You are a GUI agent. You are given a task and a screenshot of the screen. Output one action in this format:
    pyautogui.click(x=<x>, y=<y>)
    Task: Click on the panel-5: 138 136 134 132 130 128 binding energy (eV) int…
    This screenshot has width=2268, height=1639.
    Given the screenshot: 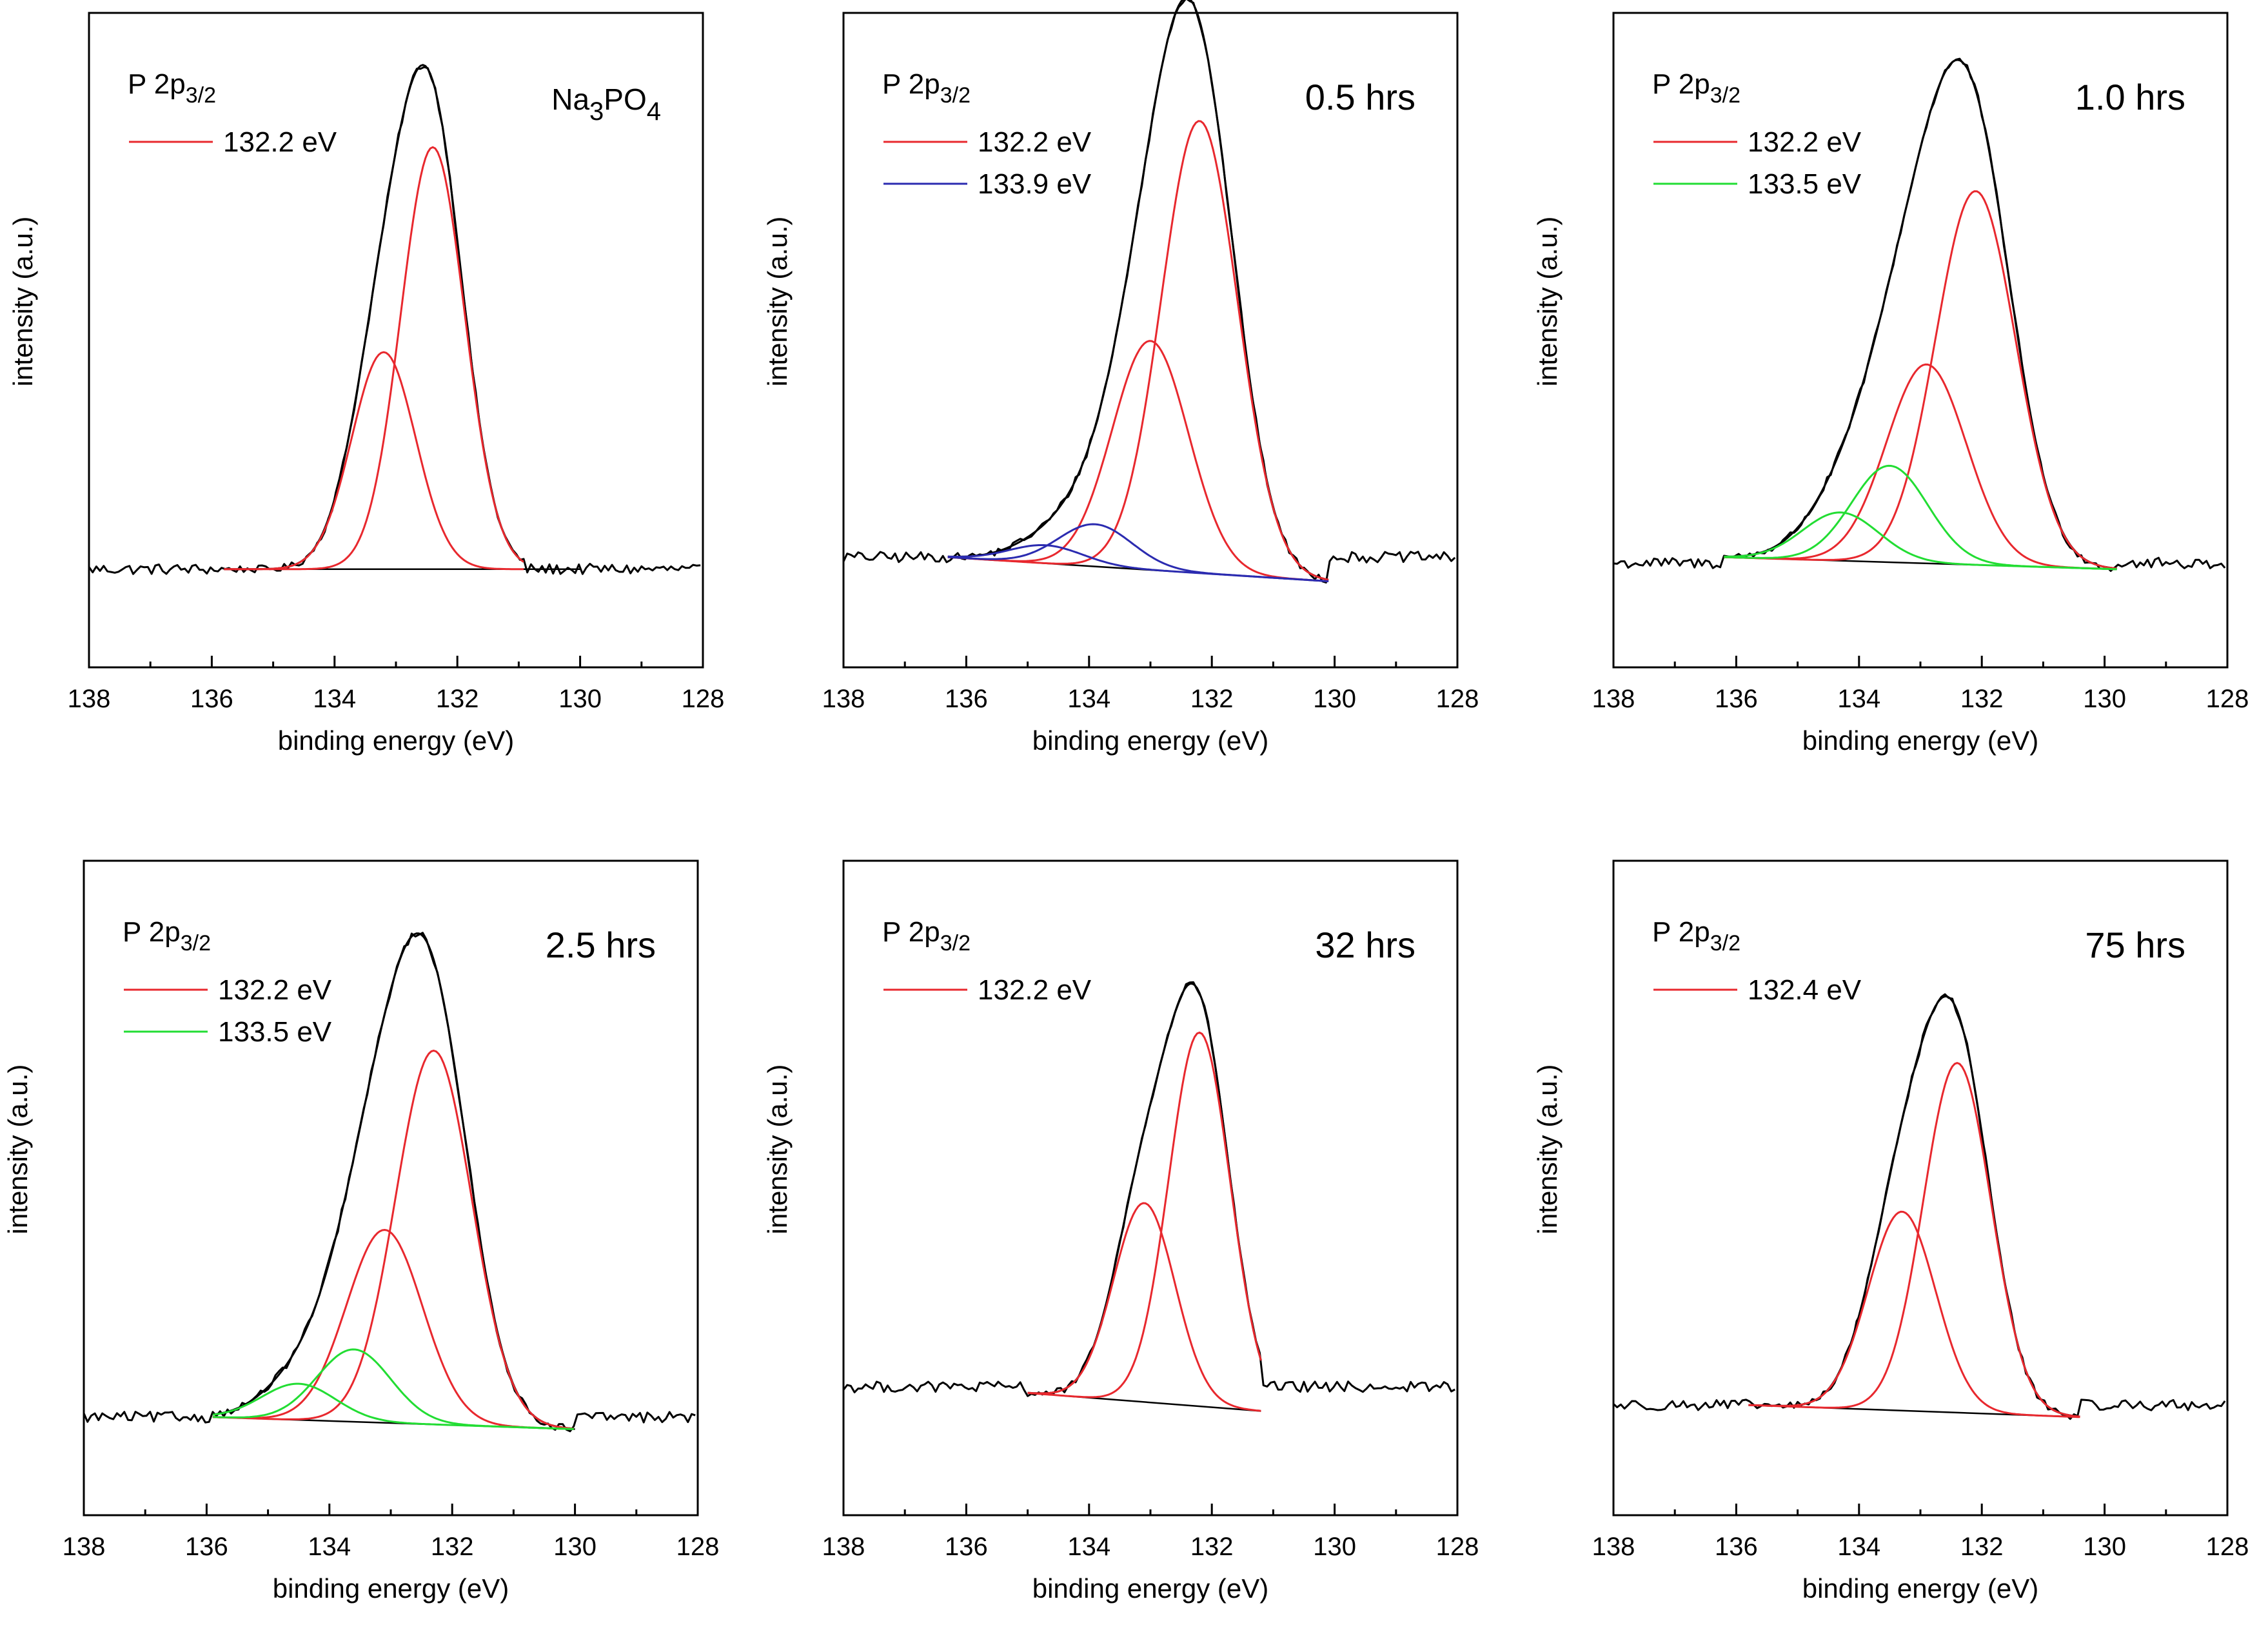 What is the action you would take?
    pyautogui.click(x=1120, y=1232)
    